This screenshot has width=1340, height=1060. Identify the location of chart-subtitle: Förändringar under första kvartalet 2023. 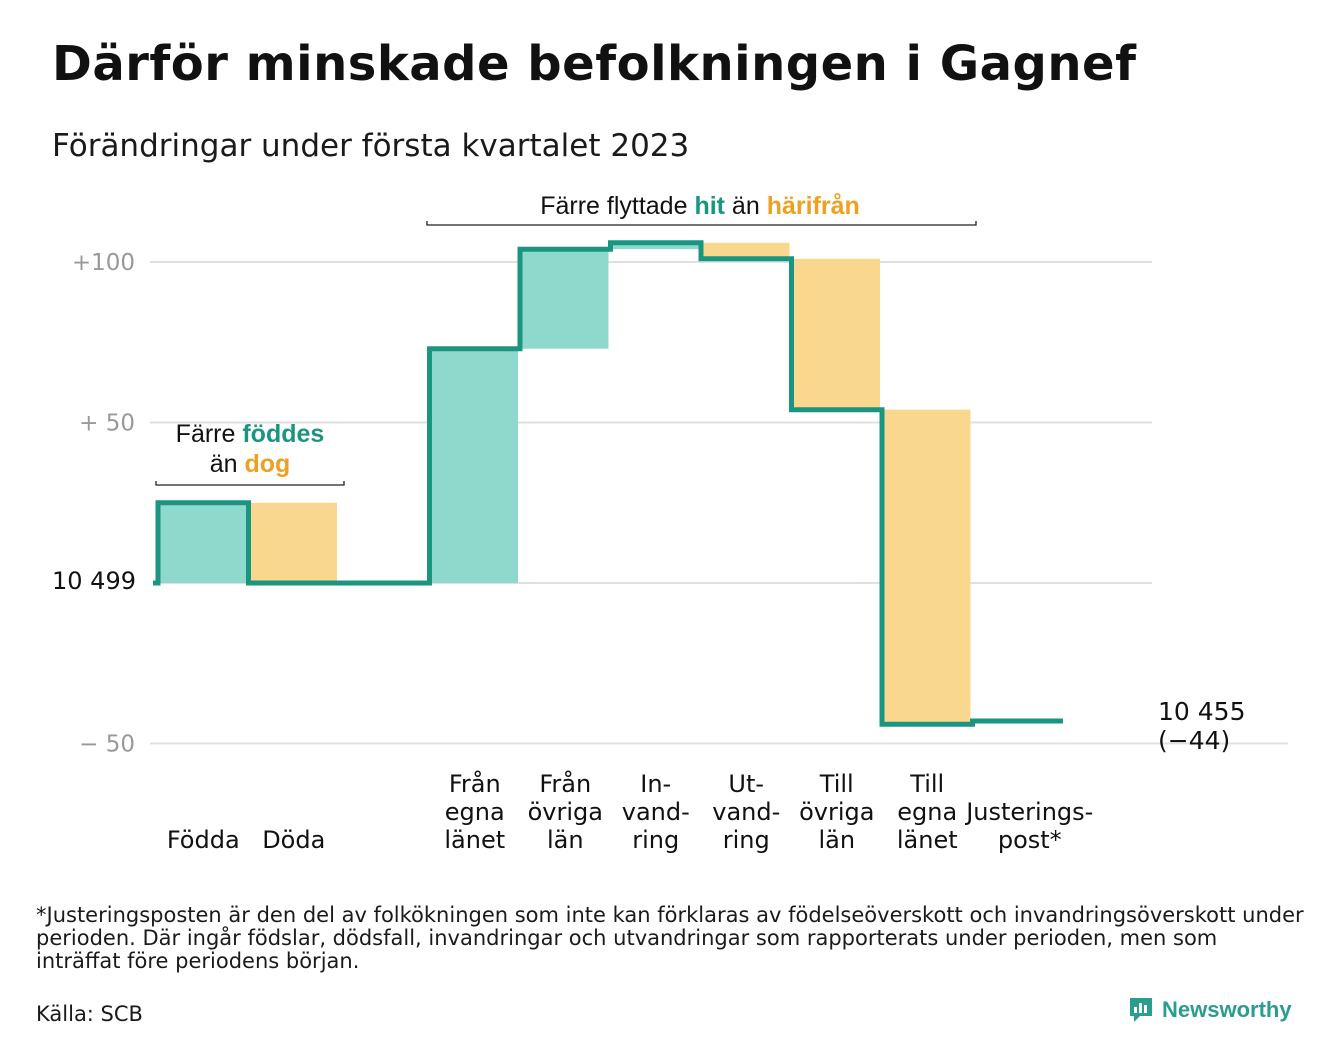
(371, 146).